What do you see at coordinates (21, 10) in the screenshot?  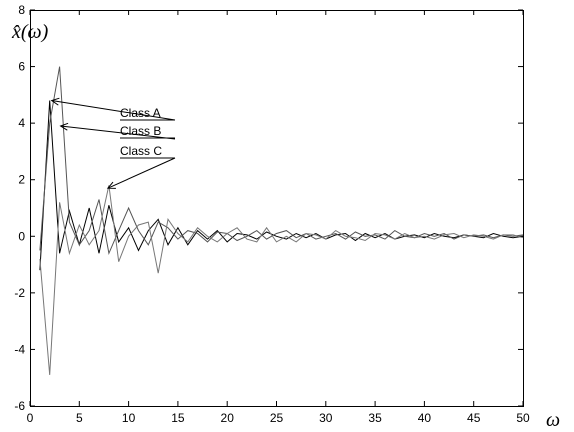 I see `y-tick-label: 8` at bounding box center [21, 10].